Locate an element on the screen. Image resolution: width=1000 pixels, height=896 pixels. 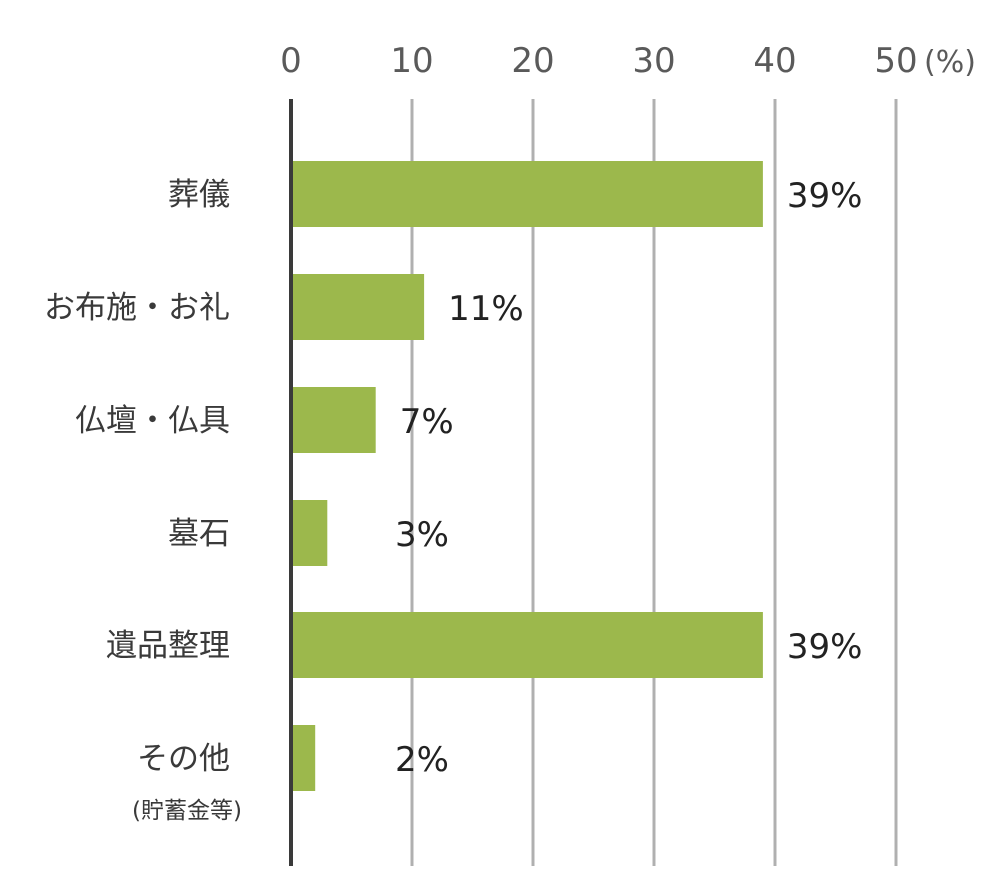
x-tick-label: 20 is located at coordinates (532, 61).